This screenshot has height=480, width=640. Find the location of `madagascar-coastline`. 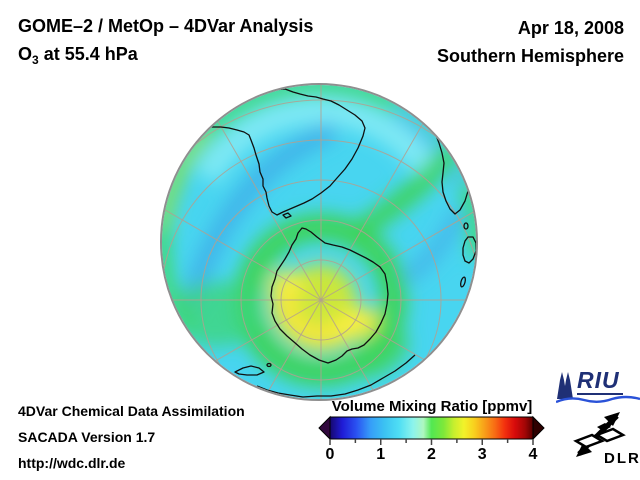

madagascar-coastline is located at coordinates (469, 250).